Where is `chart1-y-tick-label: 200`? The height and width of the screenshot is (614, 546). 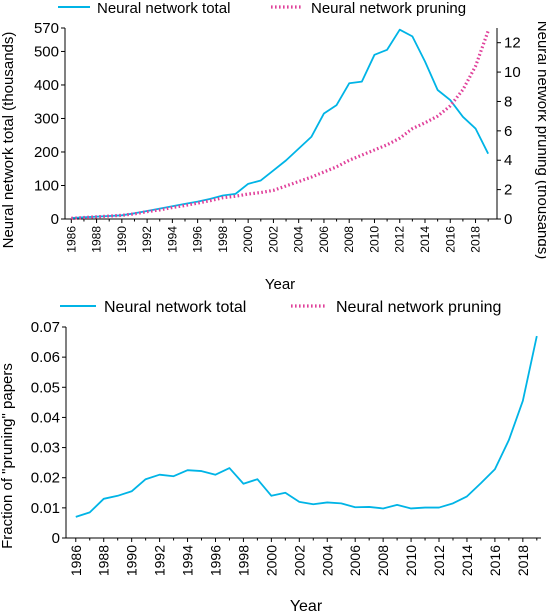
chart1-y-tick-label: 200 is located at coordinates (46, 152).